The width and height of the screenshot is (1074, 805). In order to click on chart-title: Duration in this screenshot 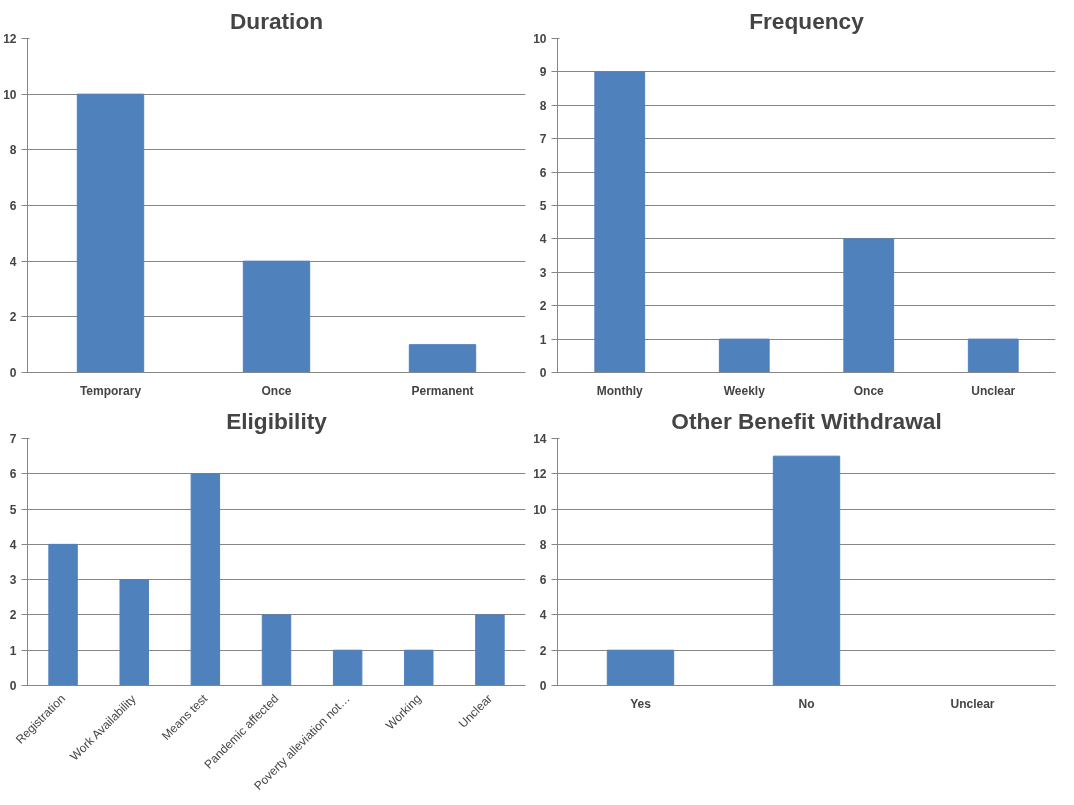, I will do `click(276, 20)`.